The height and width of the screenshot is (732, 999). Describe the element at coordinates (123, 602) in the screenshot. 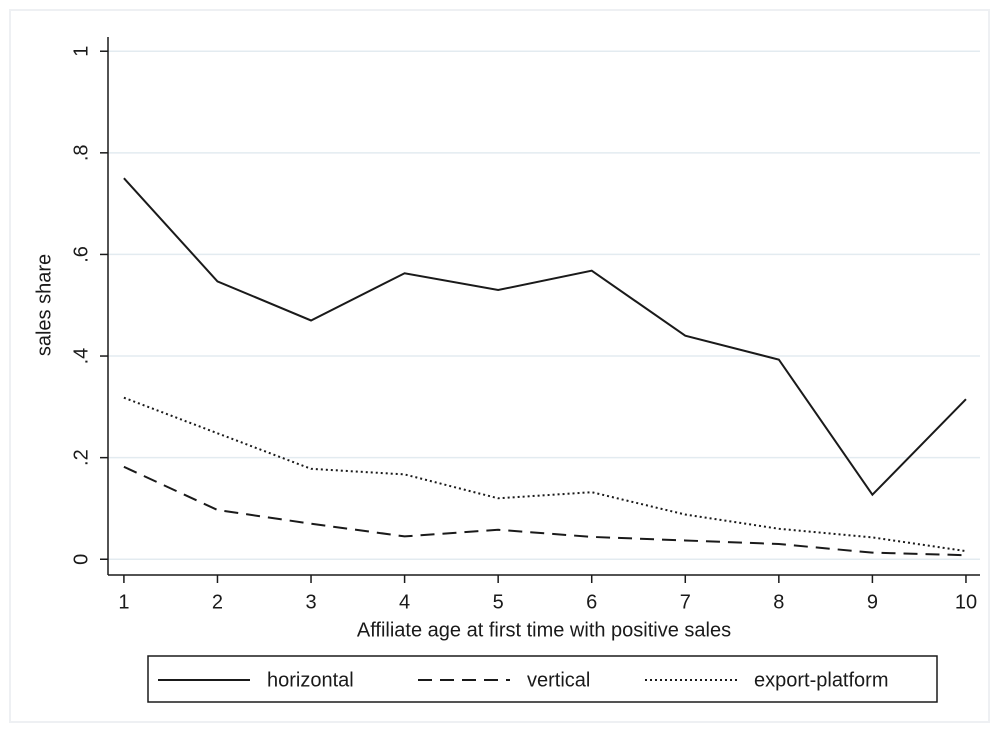

I see `x-tick-label: 1` at that location.